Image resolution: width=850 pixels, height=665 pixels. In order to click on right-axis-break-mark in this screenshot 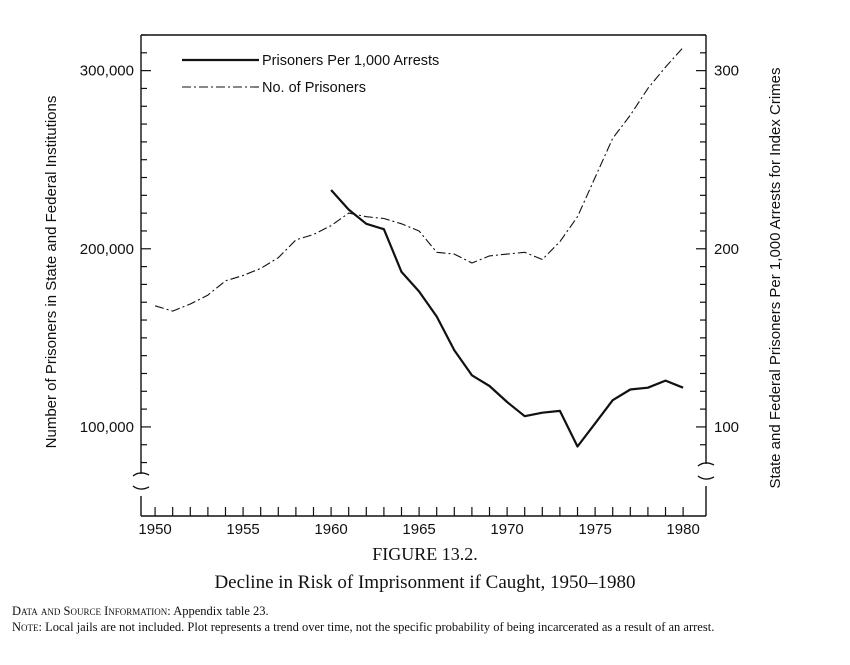, I will do `click(706, 471)`.